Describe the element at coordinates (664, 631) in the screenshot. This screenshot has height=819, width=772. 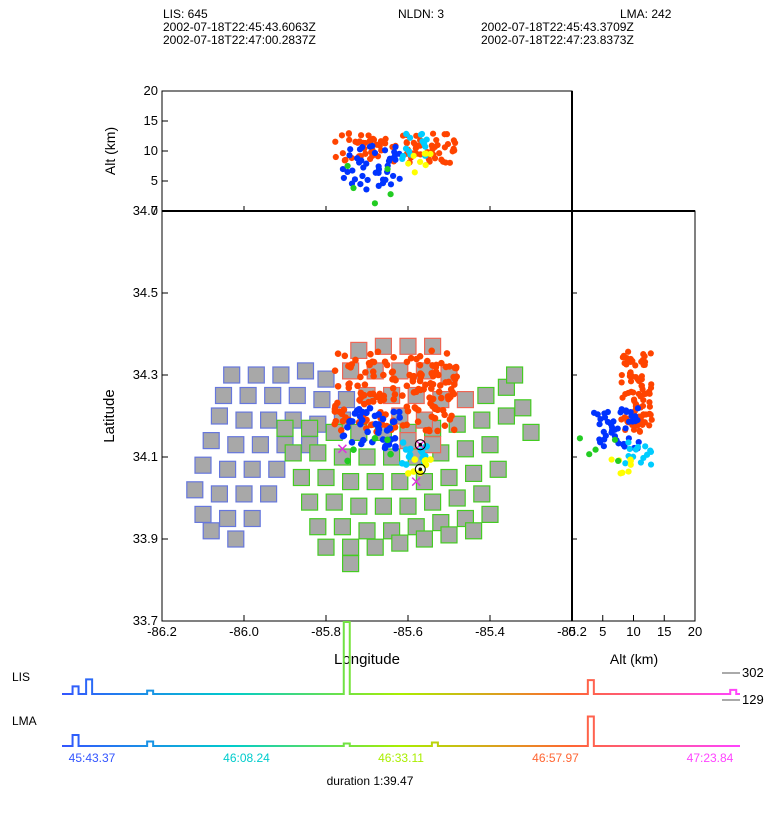
I see `alt-x-tick-label: 15` at that location.